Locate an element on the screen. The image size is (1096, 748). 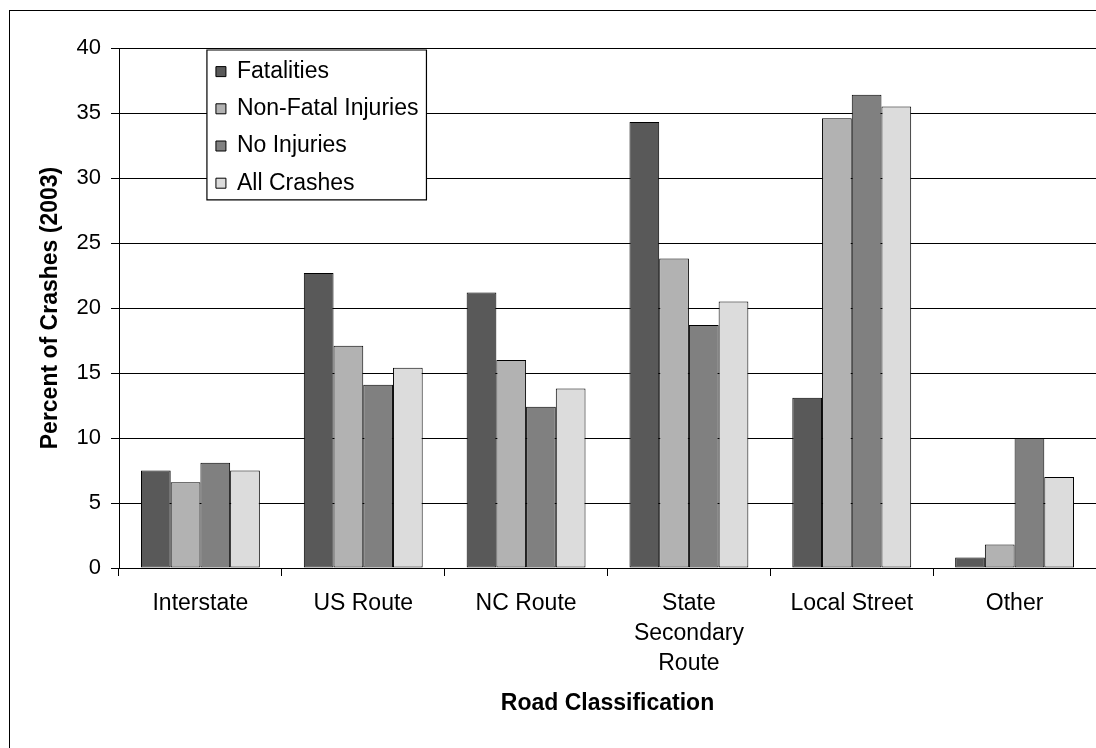
y-tick-label: 0 is located at coordinates (94, 567).